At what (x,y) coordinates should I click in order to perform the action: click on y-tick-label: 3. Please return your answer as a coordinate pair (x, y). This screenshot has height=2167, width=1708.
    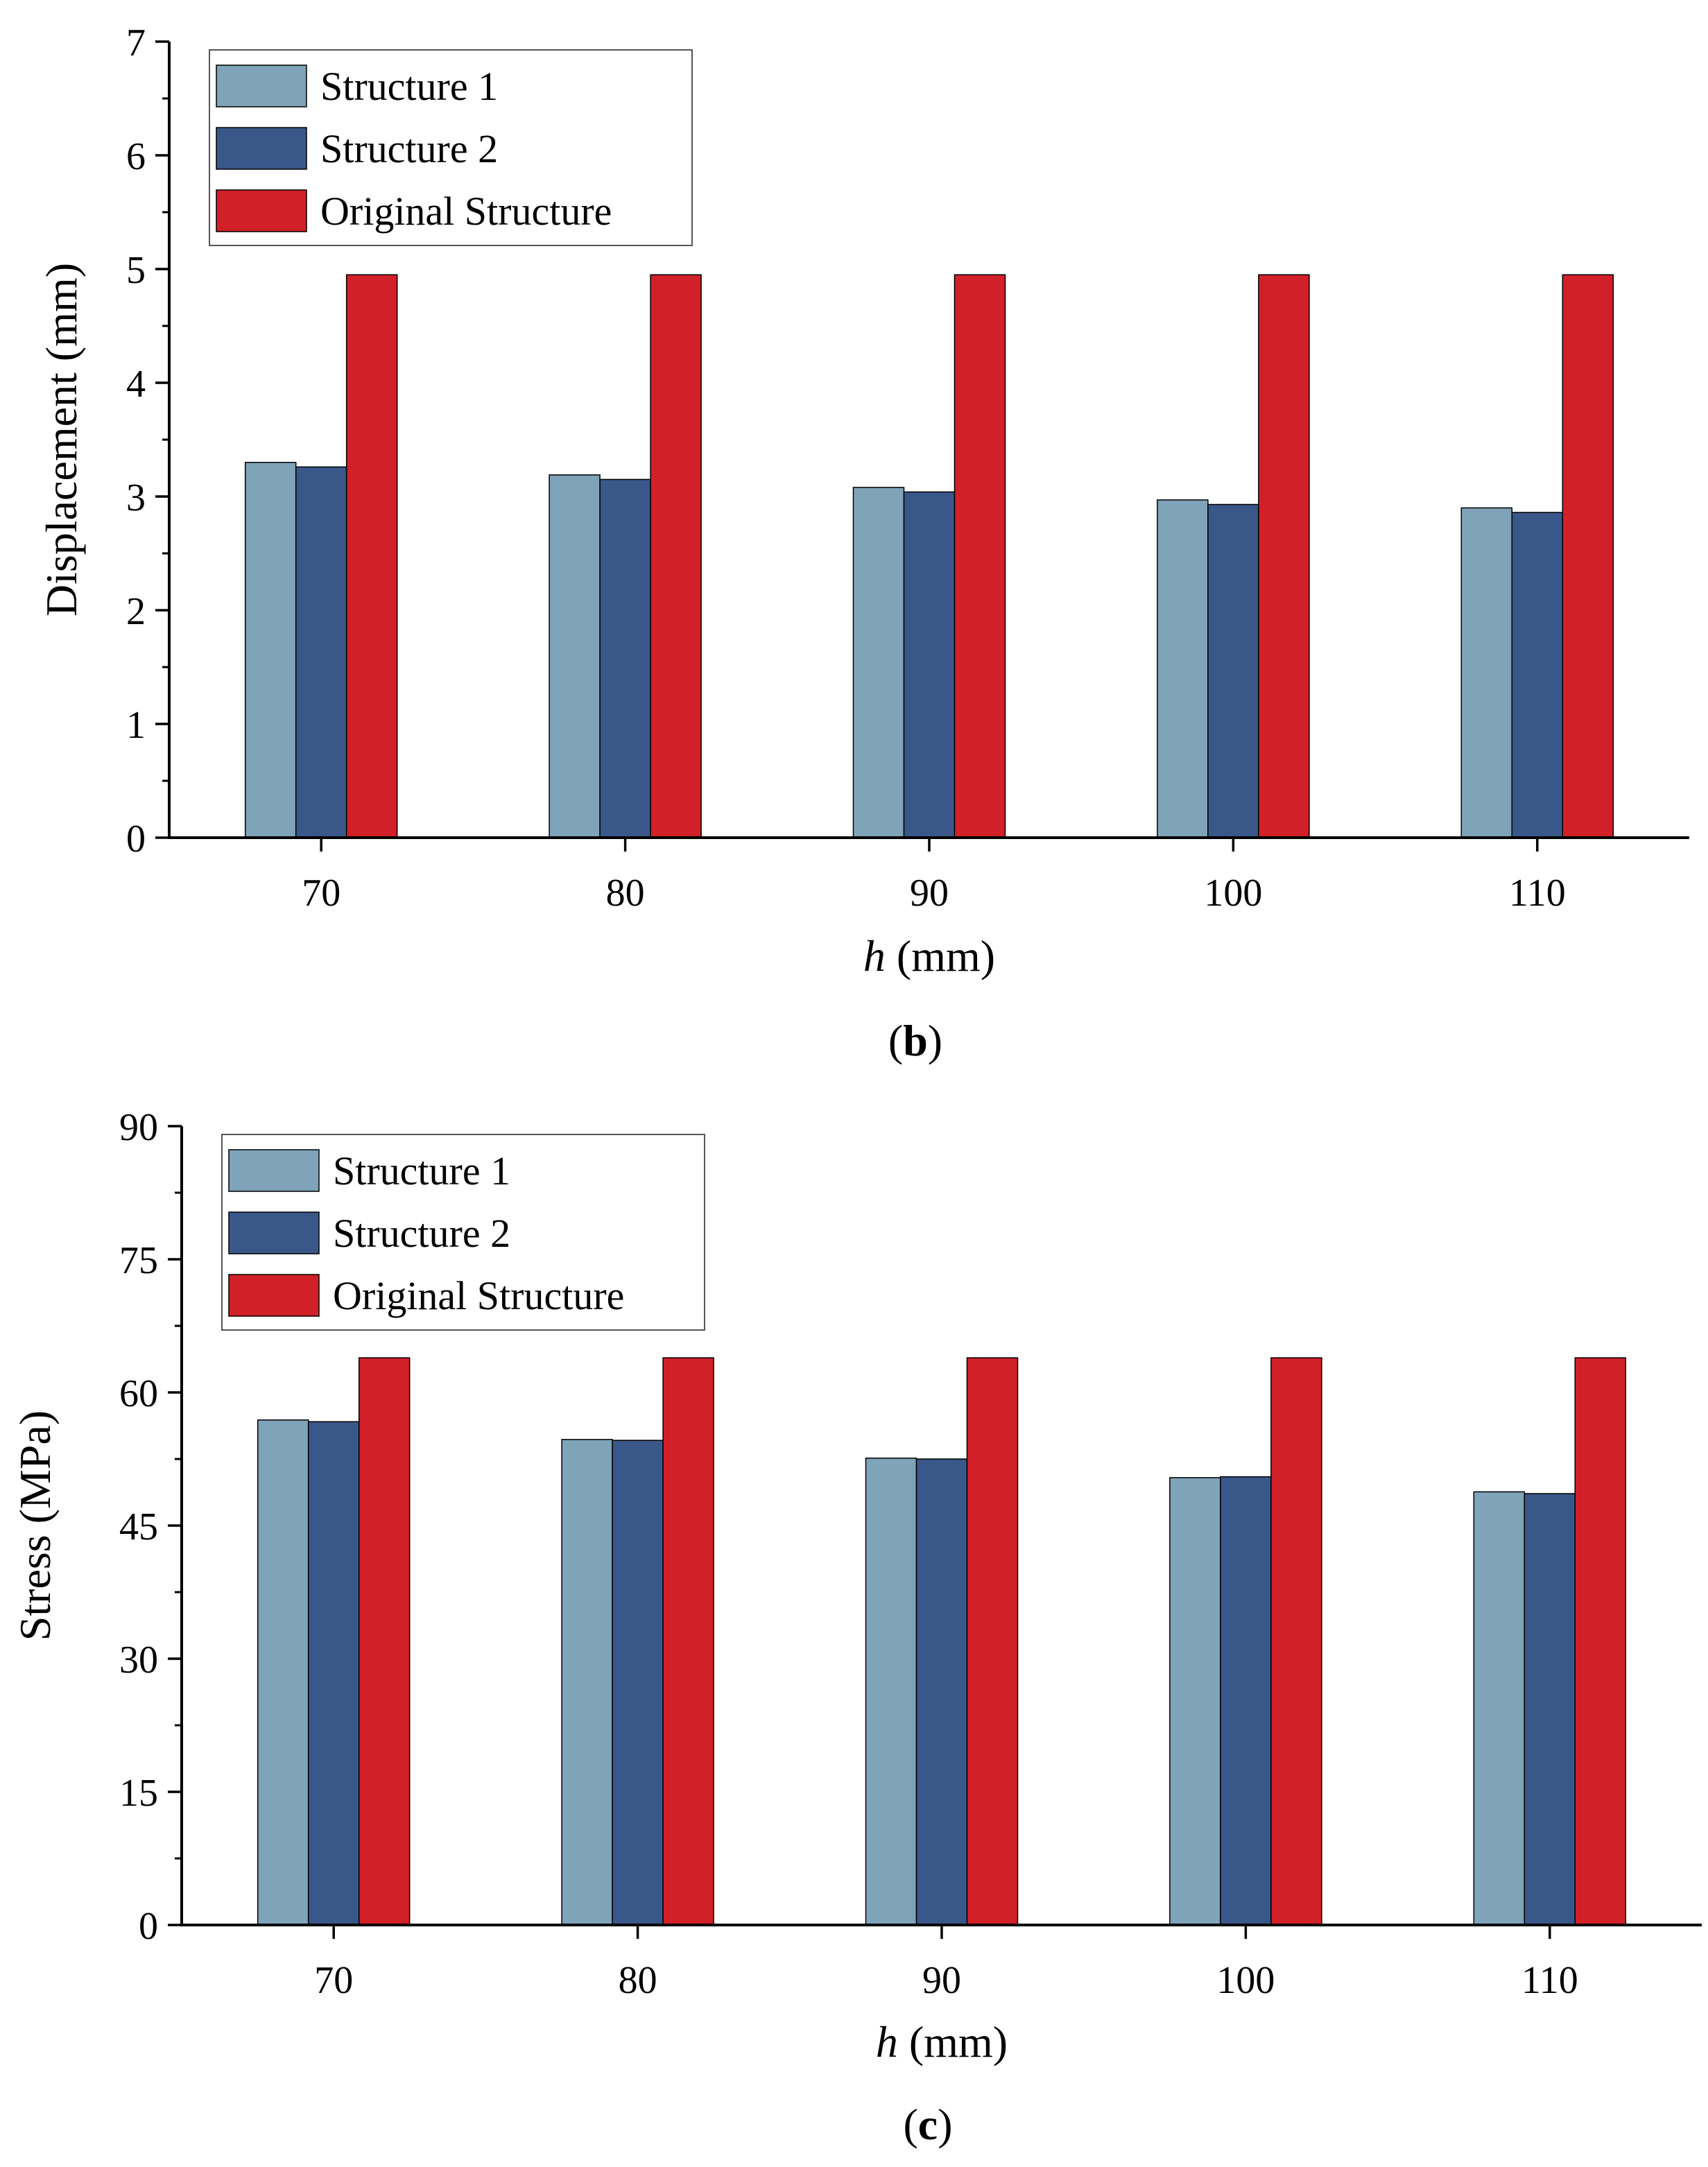
    Looking at the image, I should click on (136, 497).